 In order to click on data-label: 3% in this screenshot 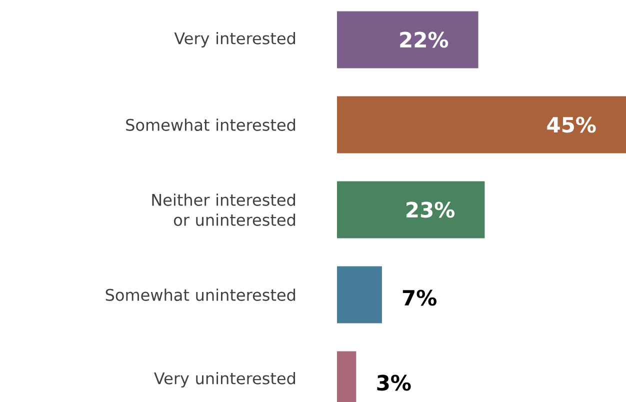, I will do `click(394, 382)`.